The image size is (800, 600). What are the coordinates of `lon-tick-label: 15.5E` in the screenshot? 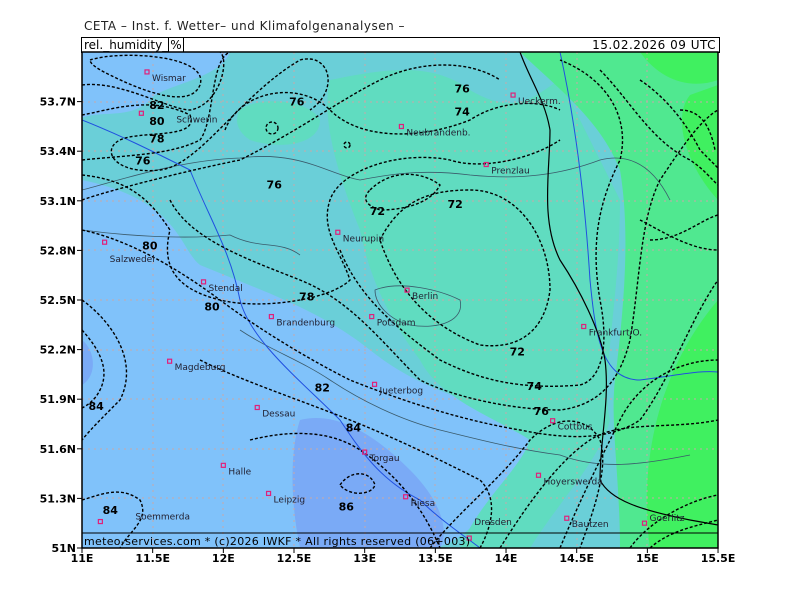 It's located at (718, 558).